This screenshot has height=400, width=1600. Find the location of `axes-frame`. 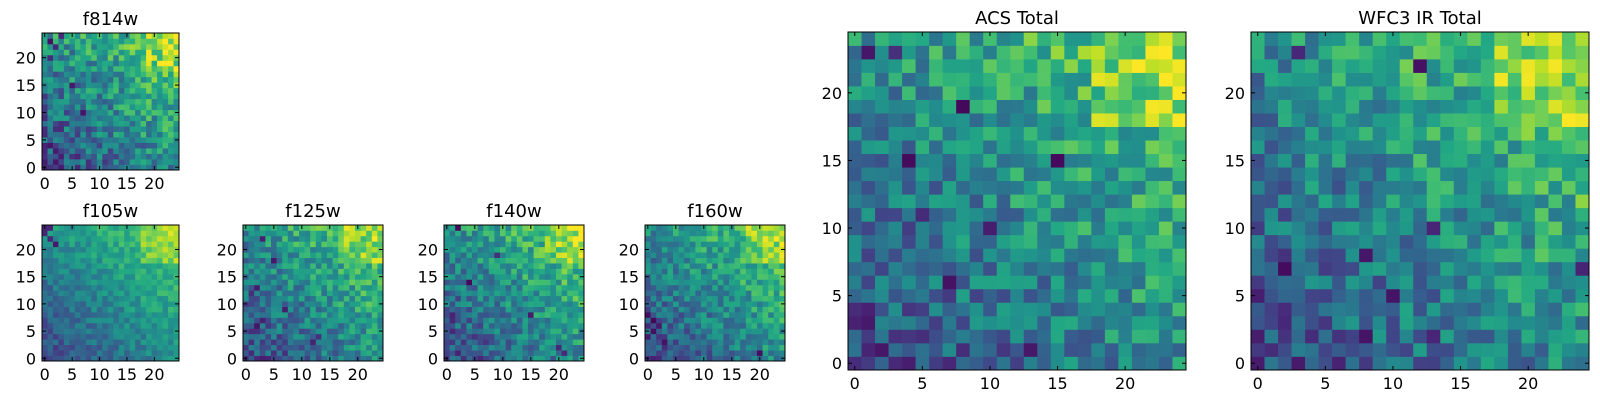

axes-frame is located at coordinates (110, 101).